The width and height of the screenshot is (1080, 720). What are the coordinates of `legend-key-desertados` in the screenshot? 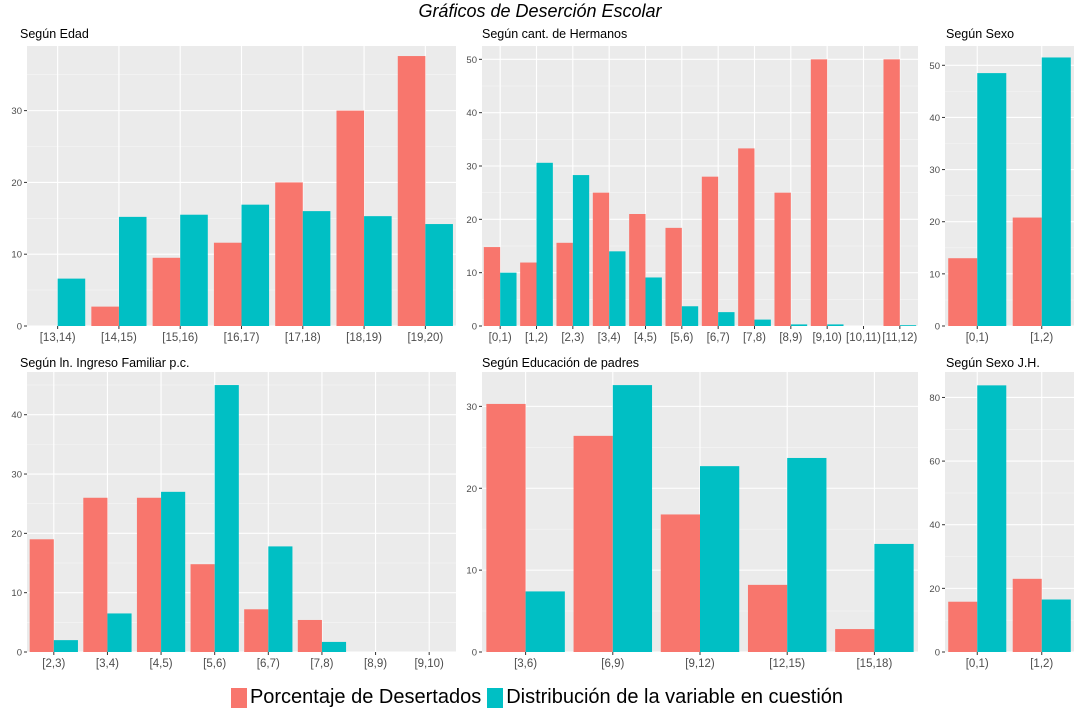 It's located at (238, 697).